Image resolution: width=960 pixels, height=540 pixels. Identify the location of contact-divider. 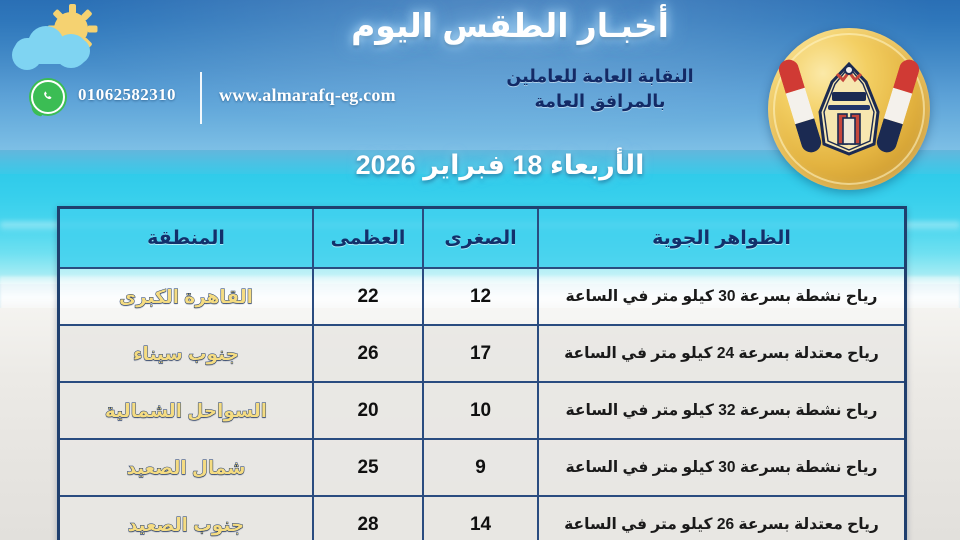
(201, 98).